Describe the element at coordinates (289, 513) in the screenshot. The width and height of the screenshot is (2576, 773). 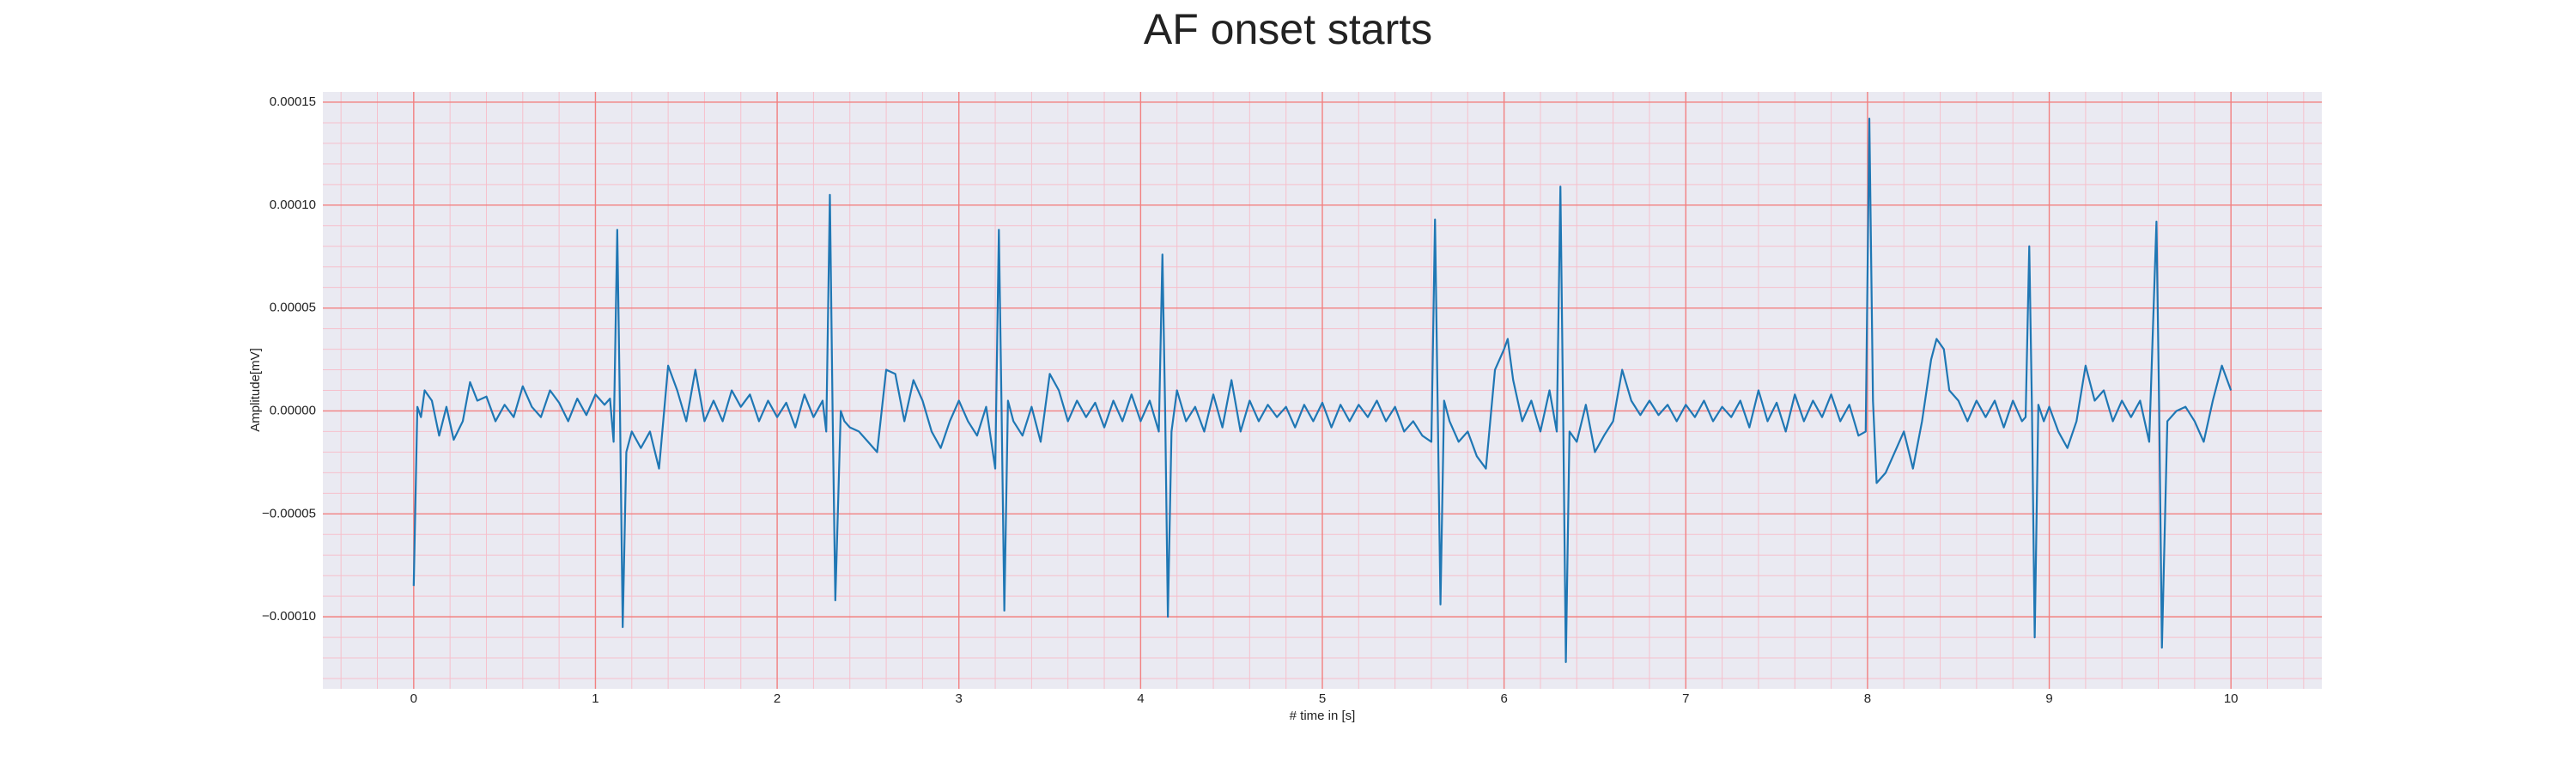
I see `y-tick-label: −0.00005` at that location.